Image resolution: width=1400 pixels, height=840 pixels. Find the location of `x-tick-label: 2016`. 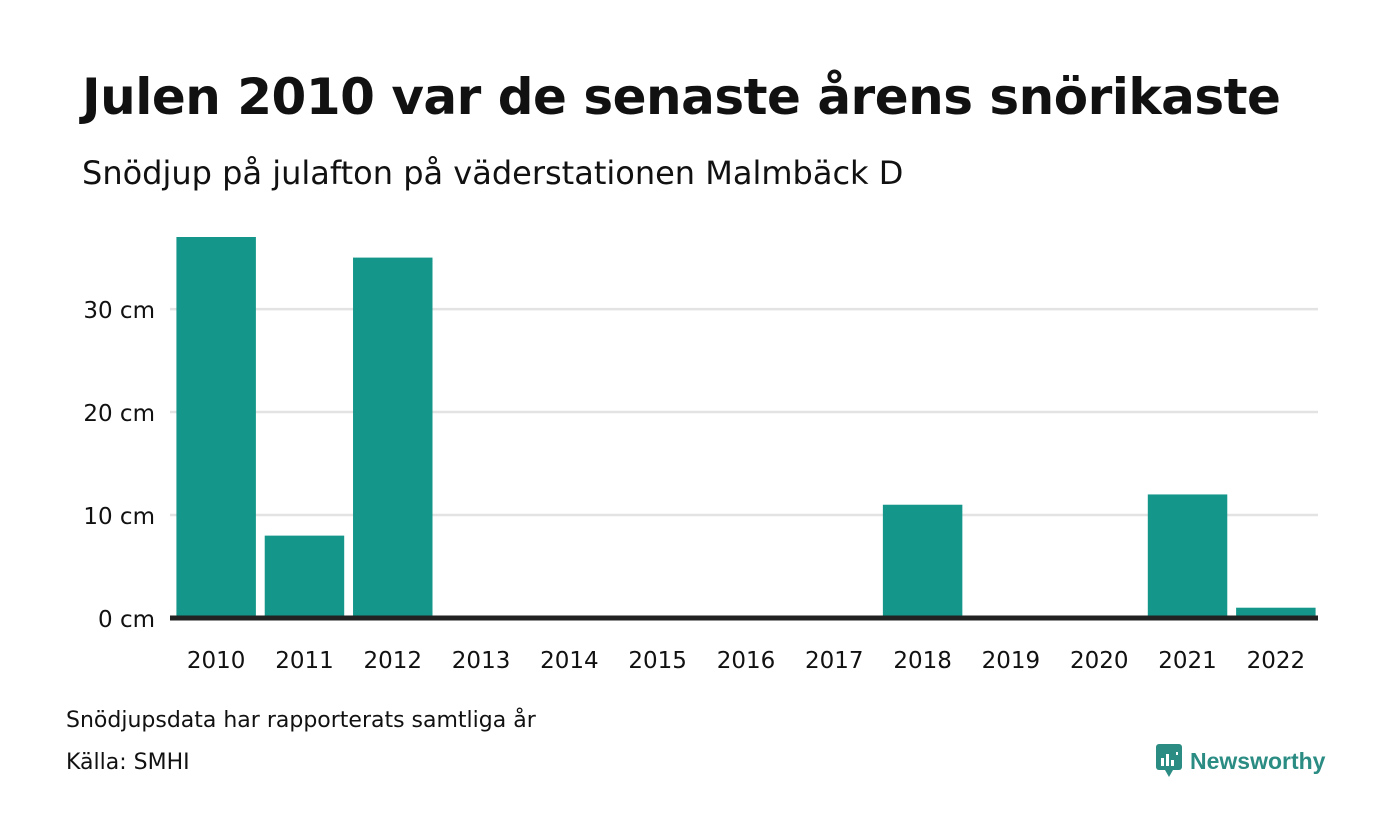

x-tick-label: 2016 is located at coordinates (746, 661).